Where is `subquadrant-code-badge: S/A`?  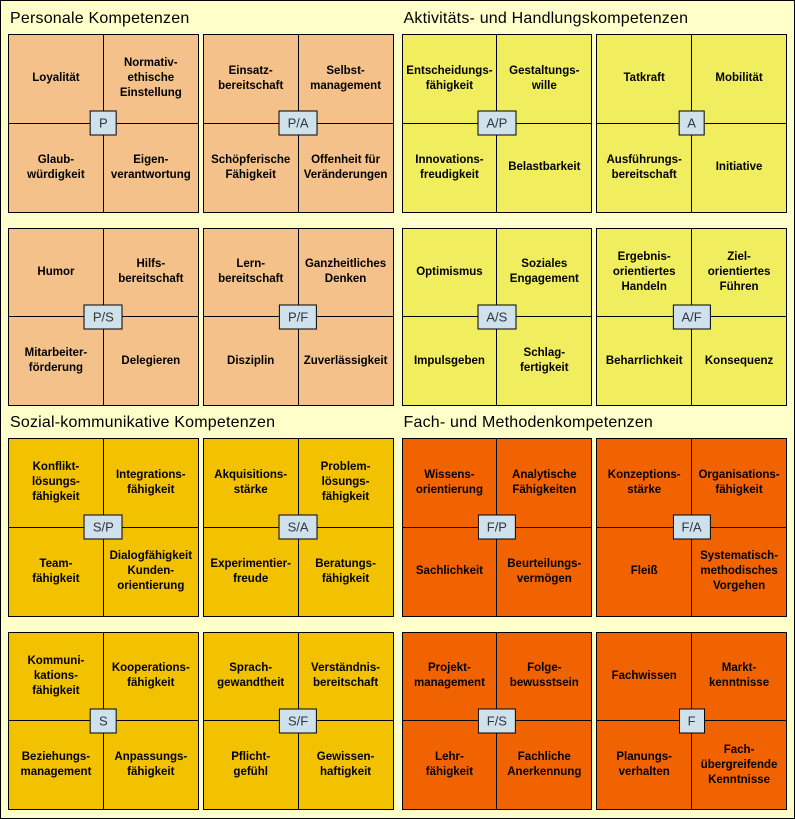
subquadrant-code-badge: S/A is located at coordinates (298, 527).